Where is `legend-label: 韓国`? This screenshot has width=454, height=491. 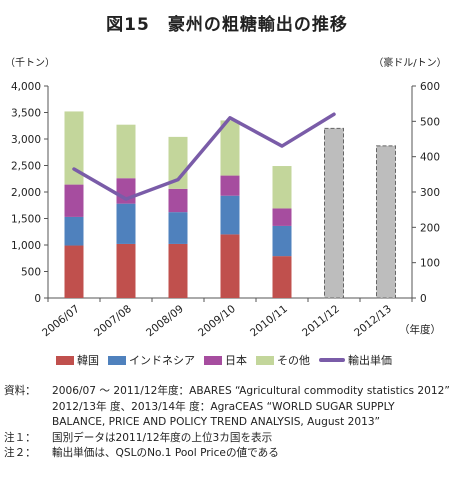
legend-label: 韓国 is located at coordinates (88, 360).